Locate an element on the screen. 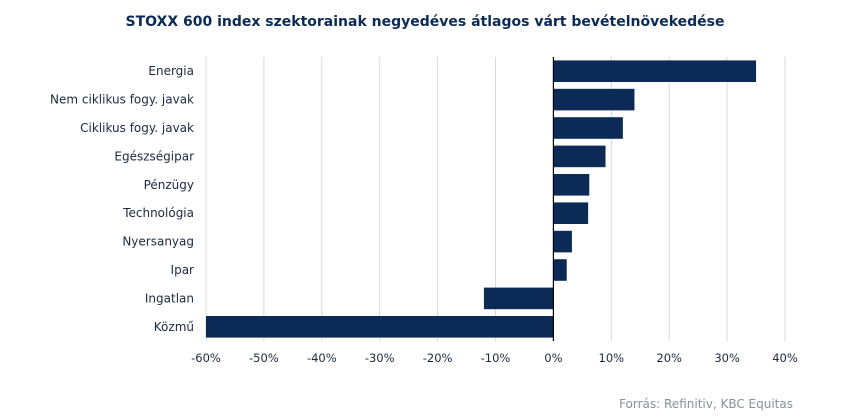 The width and height of the screenshot is (850, 420). category-label: Egészségipar is located at coordinates (154, 156).